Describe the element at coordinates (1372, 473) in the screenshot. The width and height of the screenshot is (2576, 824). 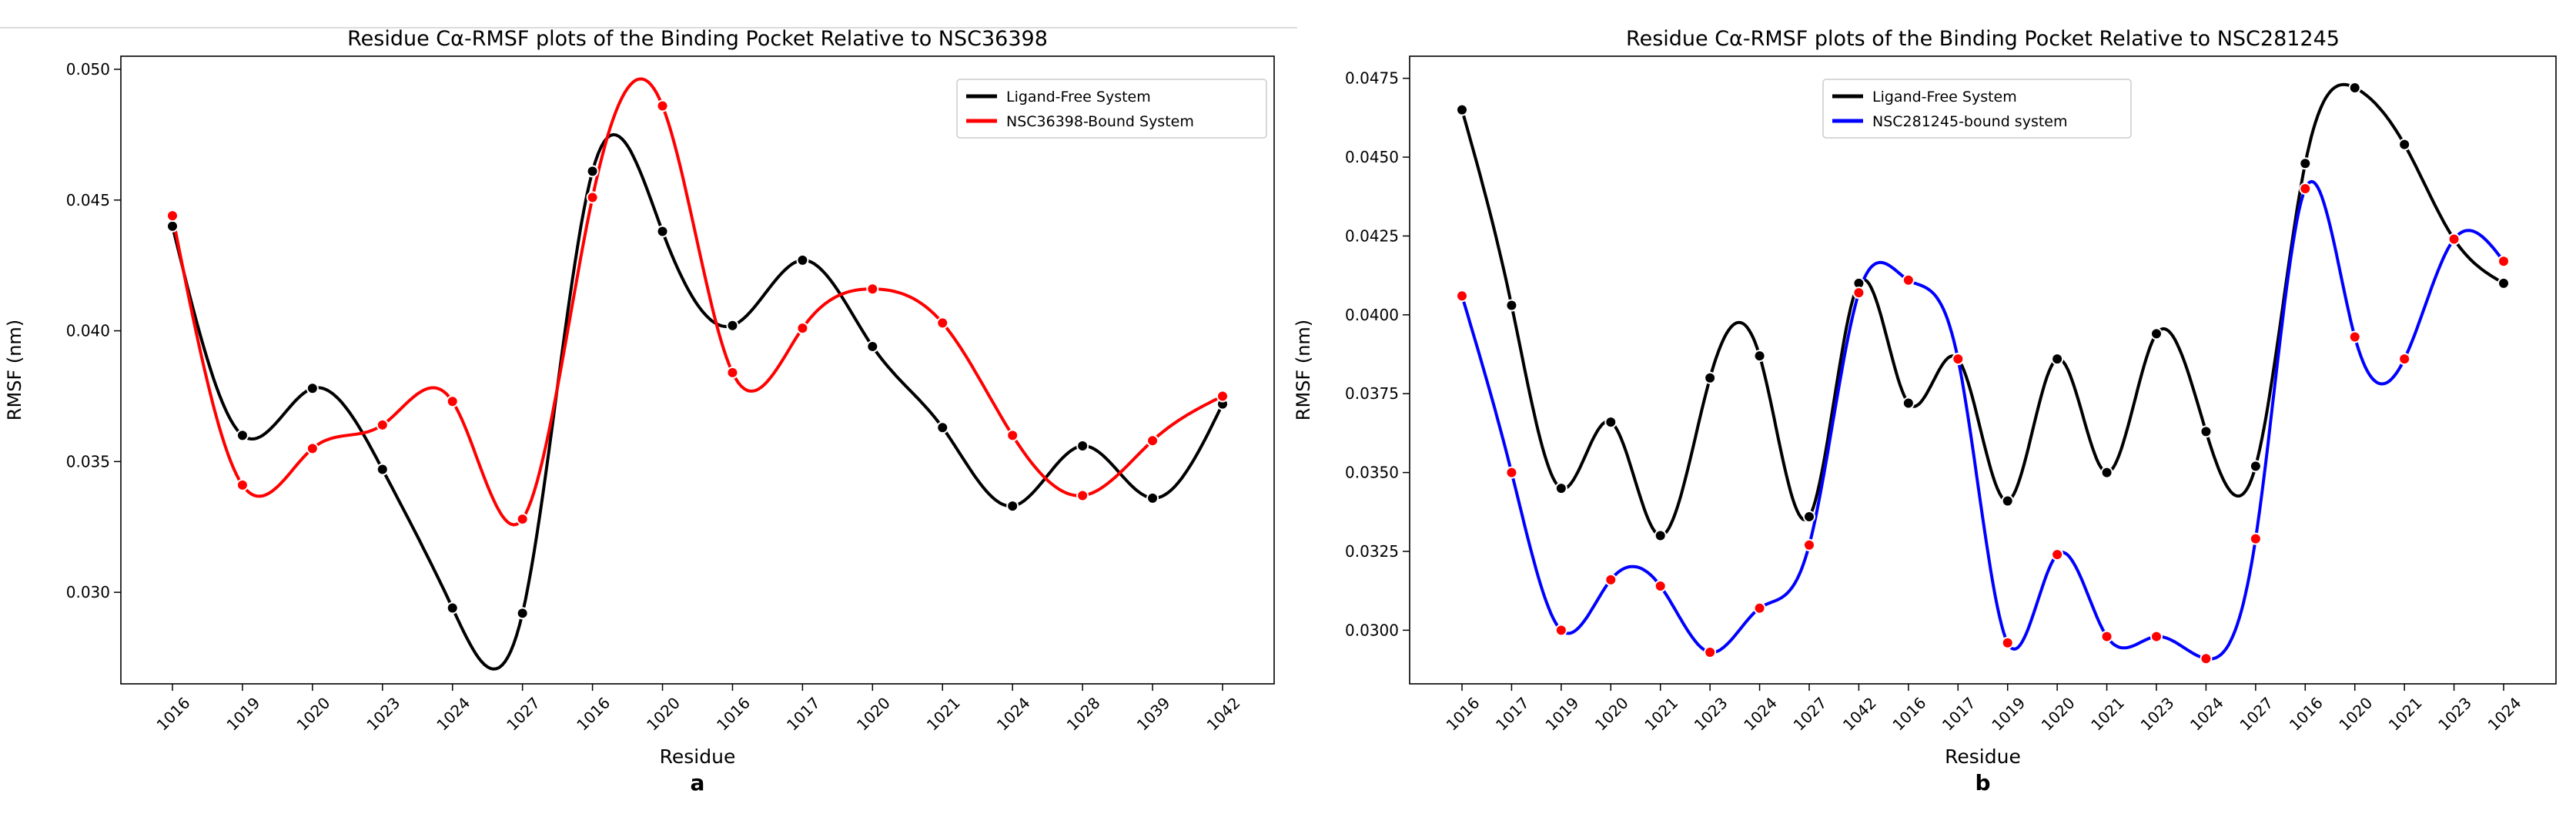
I see `y-tick-label: 0.0350` at that location.